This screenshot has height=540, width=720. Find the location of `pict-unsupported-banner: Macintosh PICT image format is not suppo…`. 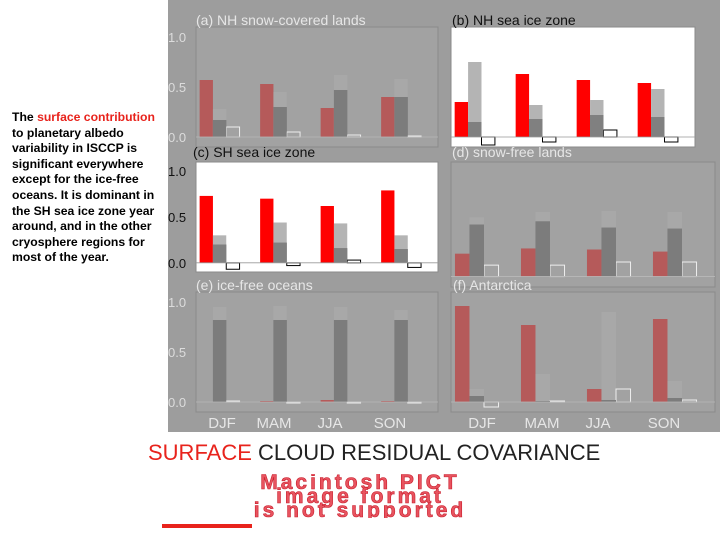

pict-unsupported-banner: Macintosh PICT image format is not suppo… is located at coordinates (360, 496).